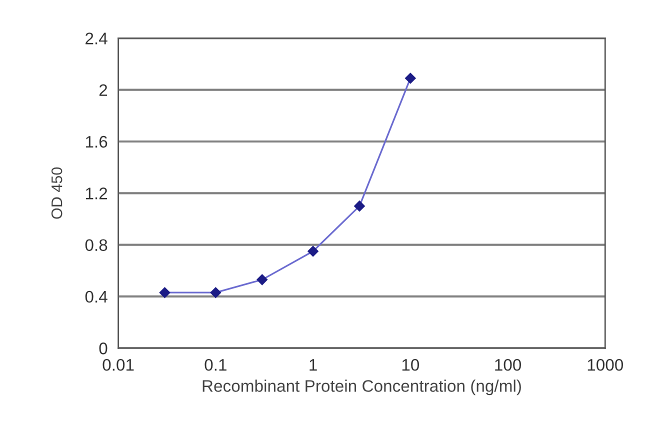 This screenshot has height=439, width=650. I want to click on y-tick-label: 2.4, so click(97, 38).